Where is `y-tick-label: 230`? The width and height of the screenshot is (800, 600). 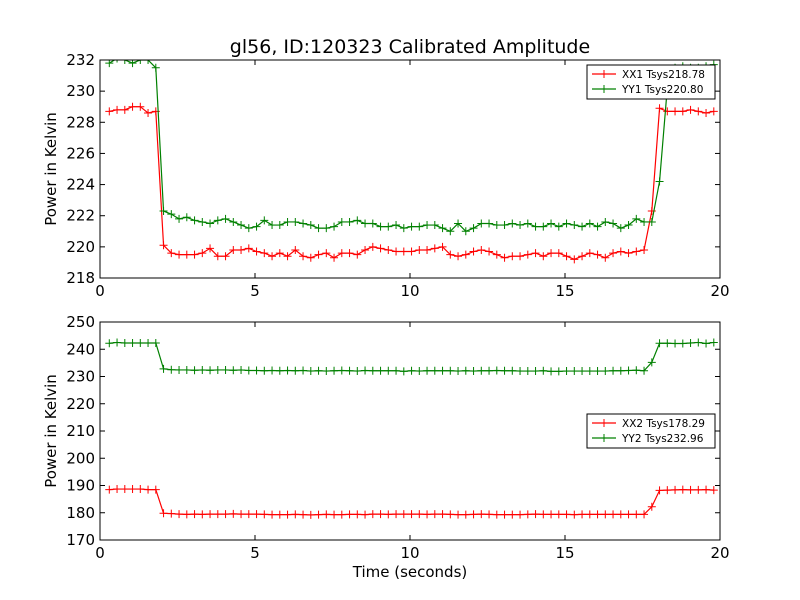
y-tick-label: 230 is located at coordinates (80, 377).